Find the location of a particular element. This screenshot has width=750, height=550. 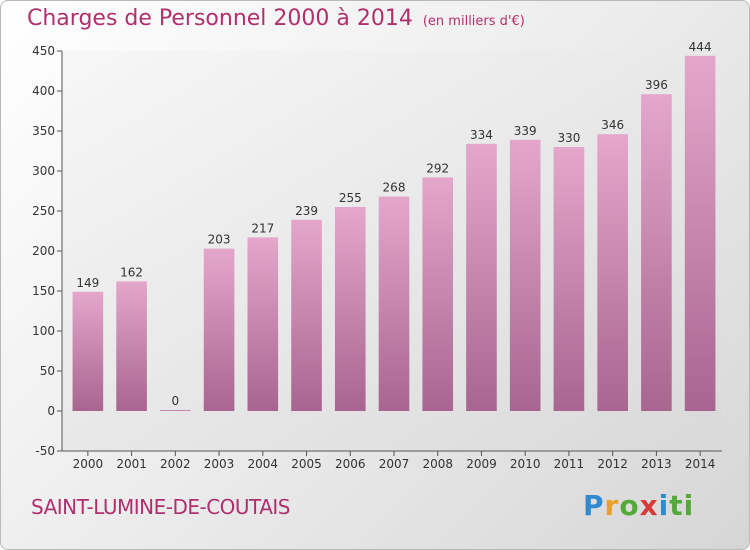

y-tick-label: 250 is located at coordinates (43, 211).